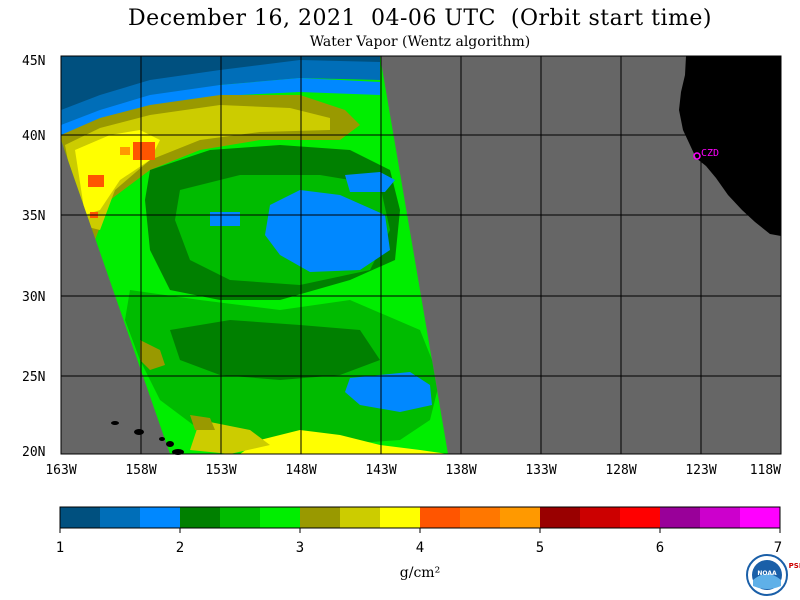  I want to click on lon-label-153w: 153W, so click(220, 470).